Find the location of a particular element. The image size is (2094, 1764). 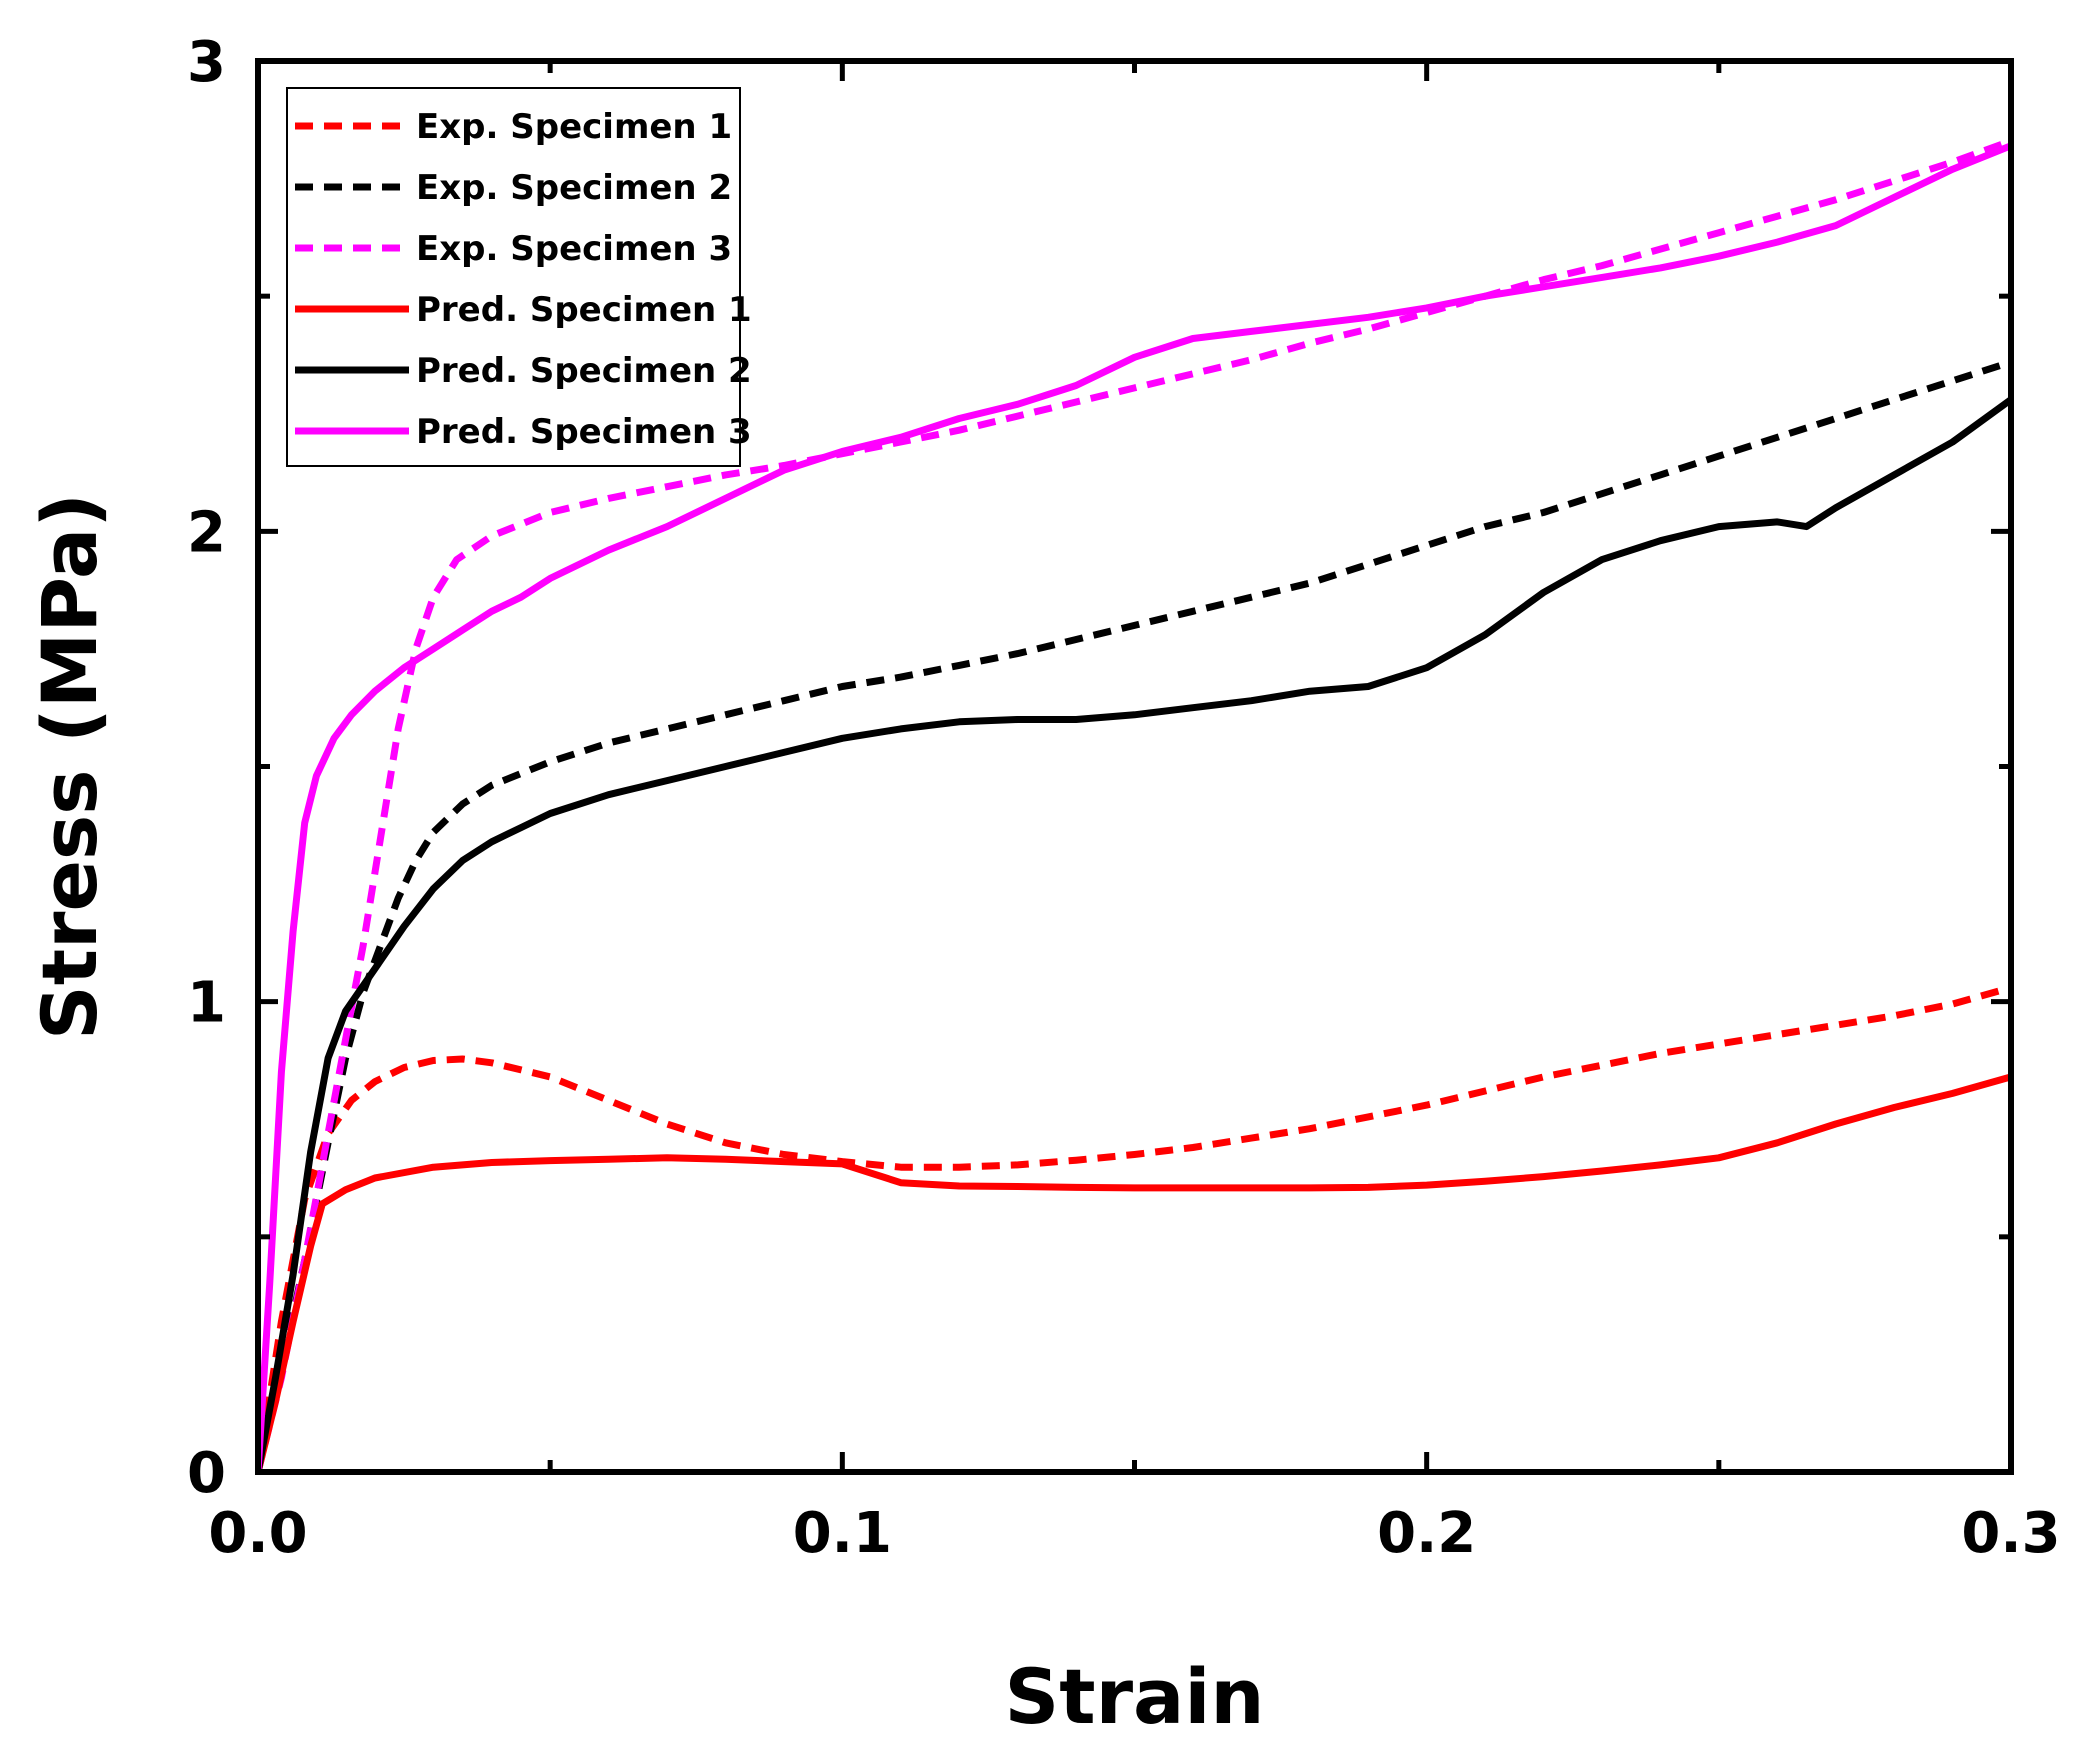

legend-box is located at coordinates (513, 277).